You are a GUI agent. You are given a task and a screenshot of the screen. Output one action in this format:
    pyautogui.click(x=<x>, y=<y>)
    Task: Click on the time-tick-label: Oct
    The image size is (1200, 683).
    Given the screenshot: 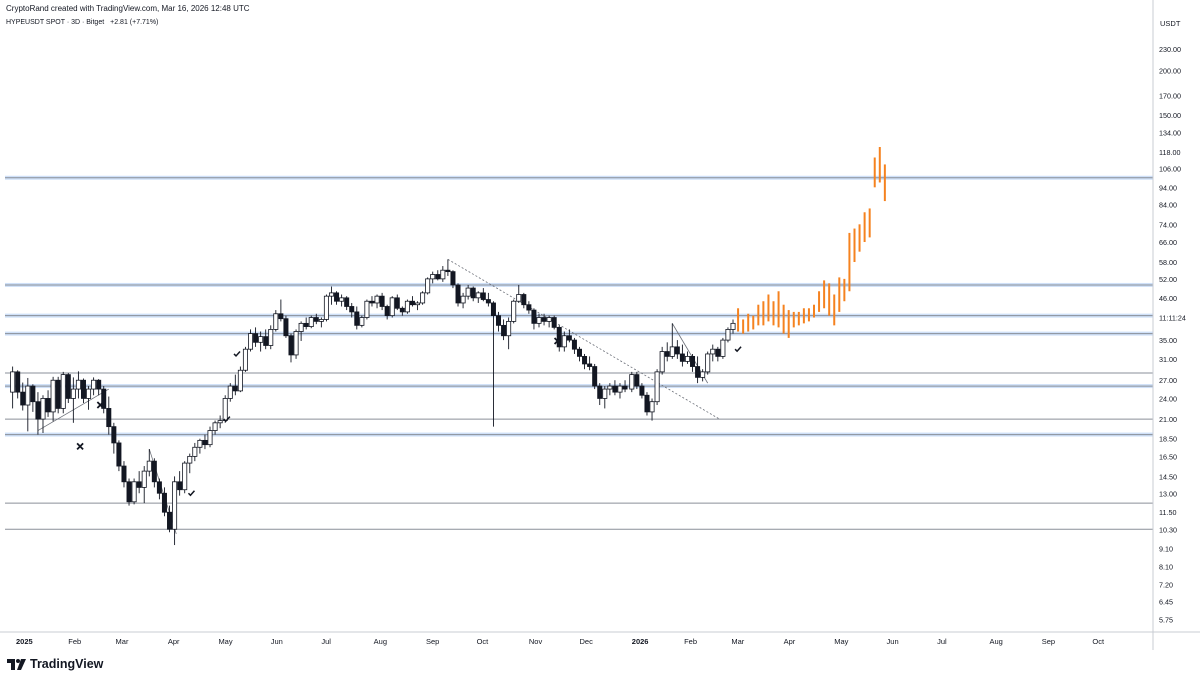 What is the action you would take?
    pyautogui.click(x=483, y=641)
    